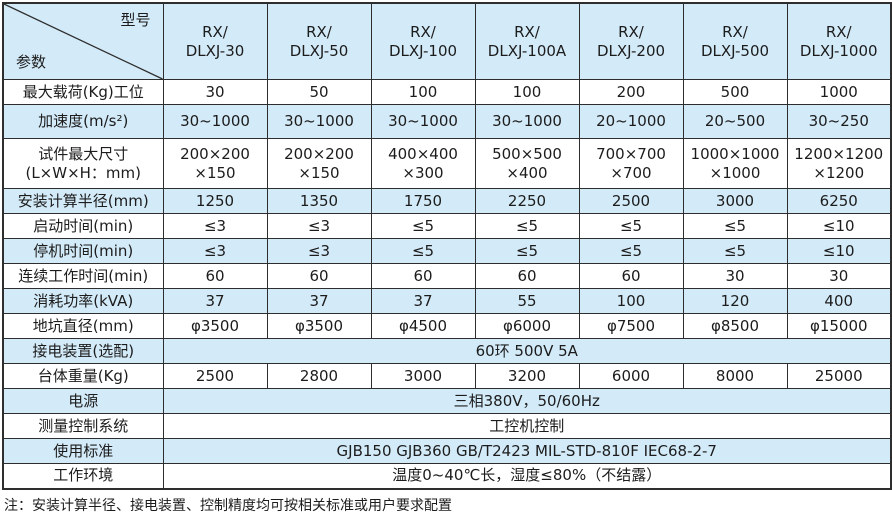 This screenshot has height=515, width=892. Describe the element at coordinates (839, 92) in the screenshot. I see `value-cell: 1000` at that location.